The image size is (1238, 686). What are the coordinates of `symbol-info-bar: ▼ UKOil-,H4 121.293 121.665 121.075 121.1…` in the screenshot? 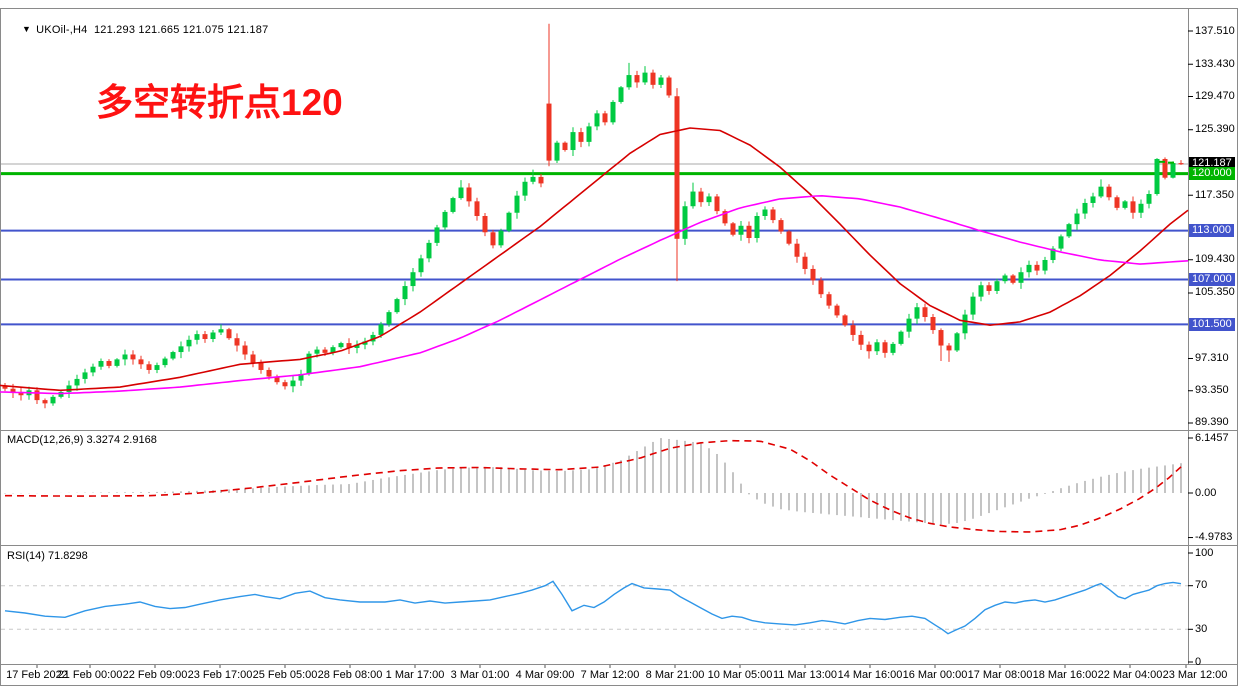 It's located at (138, 30).